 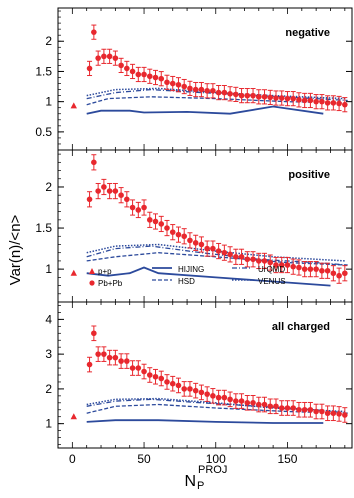 What do you see at coordinates (216, 459) in the screenshot?
I see `x-tick-label: 100` at bounding box center [216, 459].